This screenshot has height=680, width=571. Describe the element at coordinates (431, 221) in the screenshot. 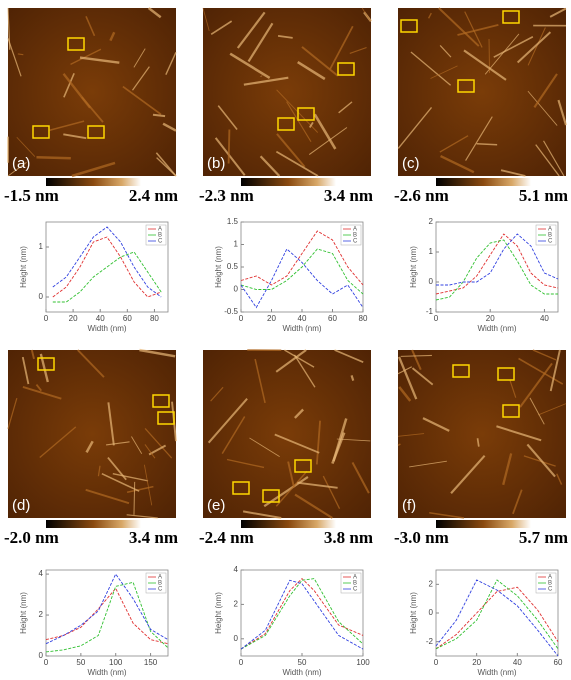

I see `y-tick-label: 2` at that location.